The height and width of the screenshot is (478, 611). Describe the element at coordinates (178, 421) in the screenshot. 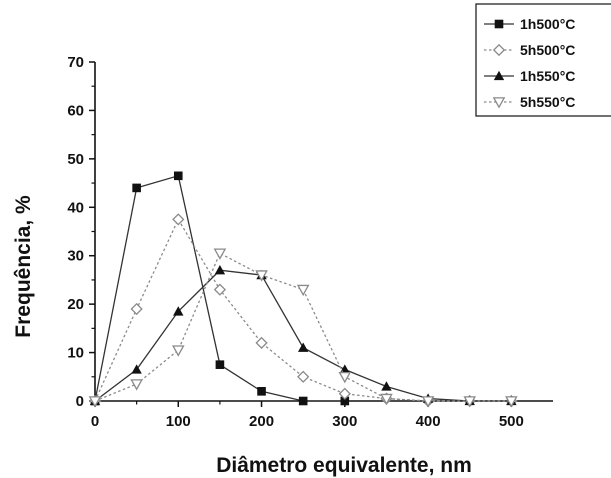

I see `x-tick-label: 100` at that location.